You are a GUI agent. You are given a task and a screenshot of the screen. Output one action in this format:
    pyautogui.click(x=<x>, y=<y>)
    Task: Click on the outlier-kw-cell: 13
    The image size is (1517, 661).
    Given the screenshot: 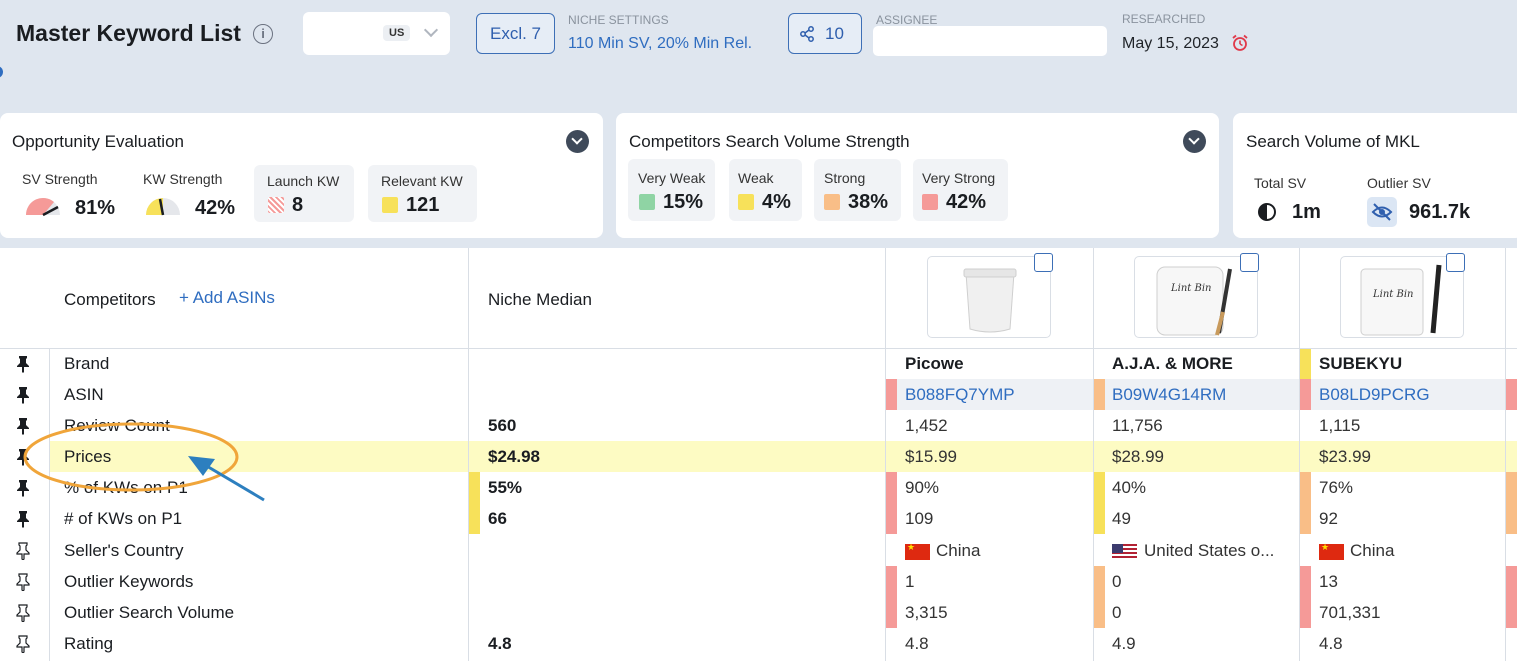 What is the action you would take?
    pyautogui.click(x=1328, y=581)
    